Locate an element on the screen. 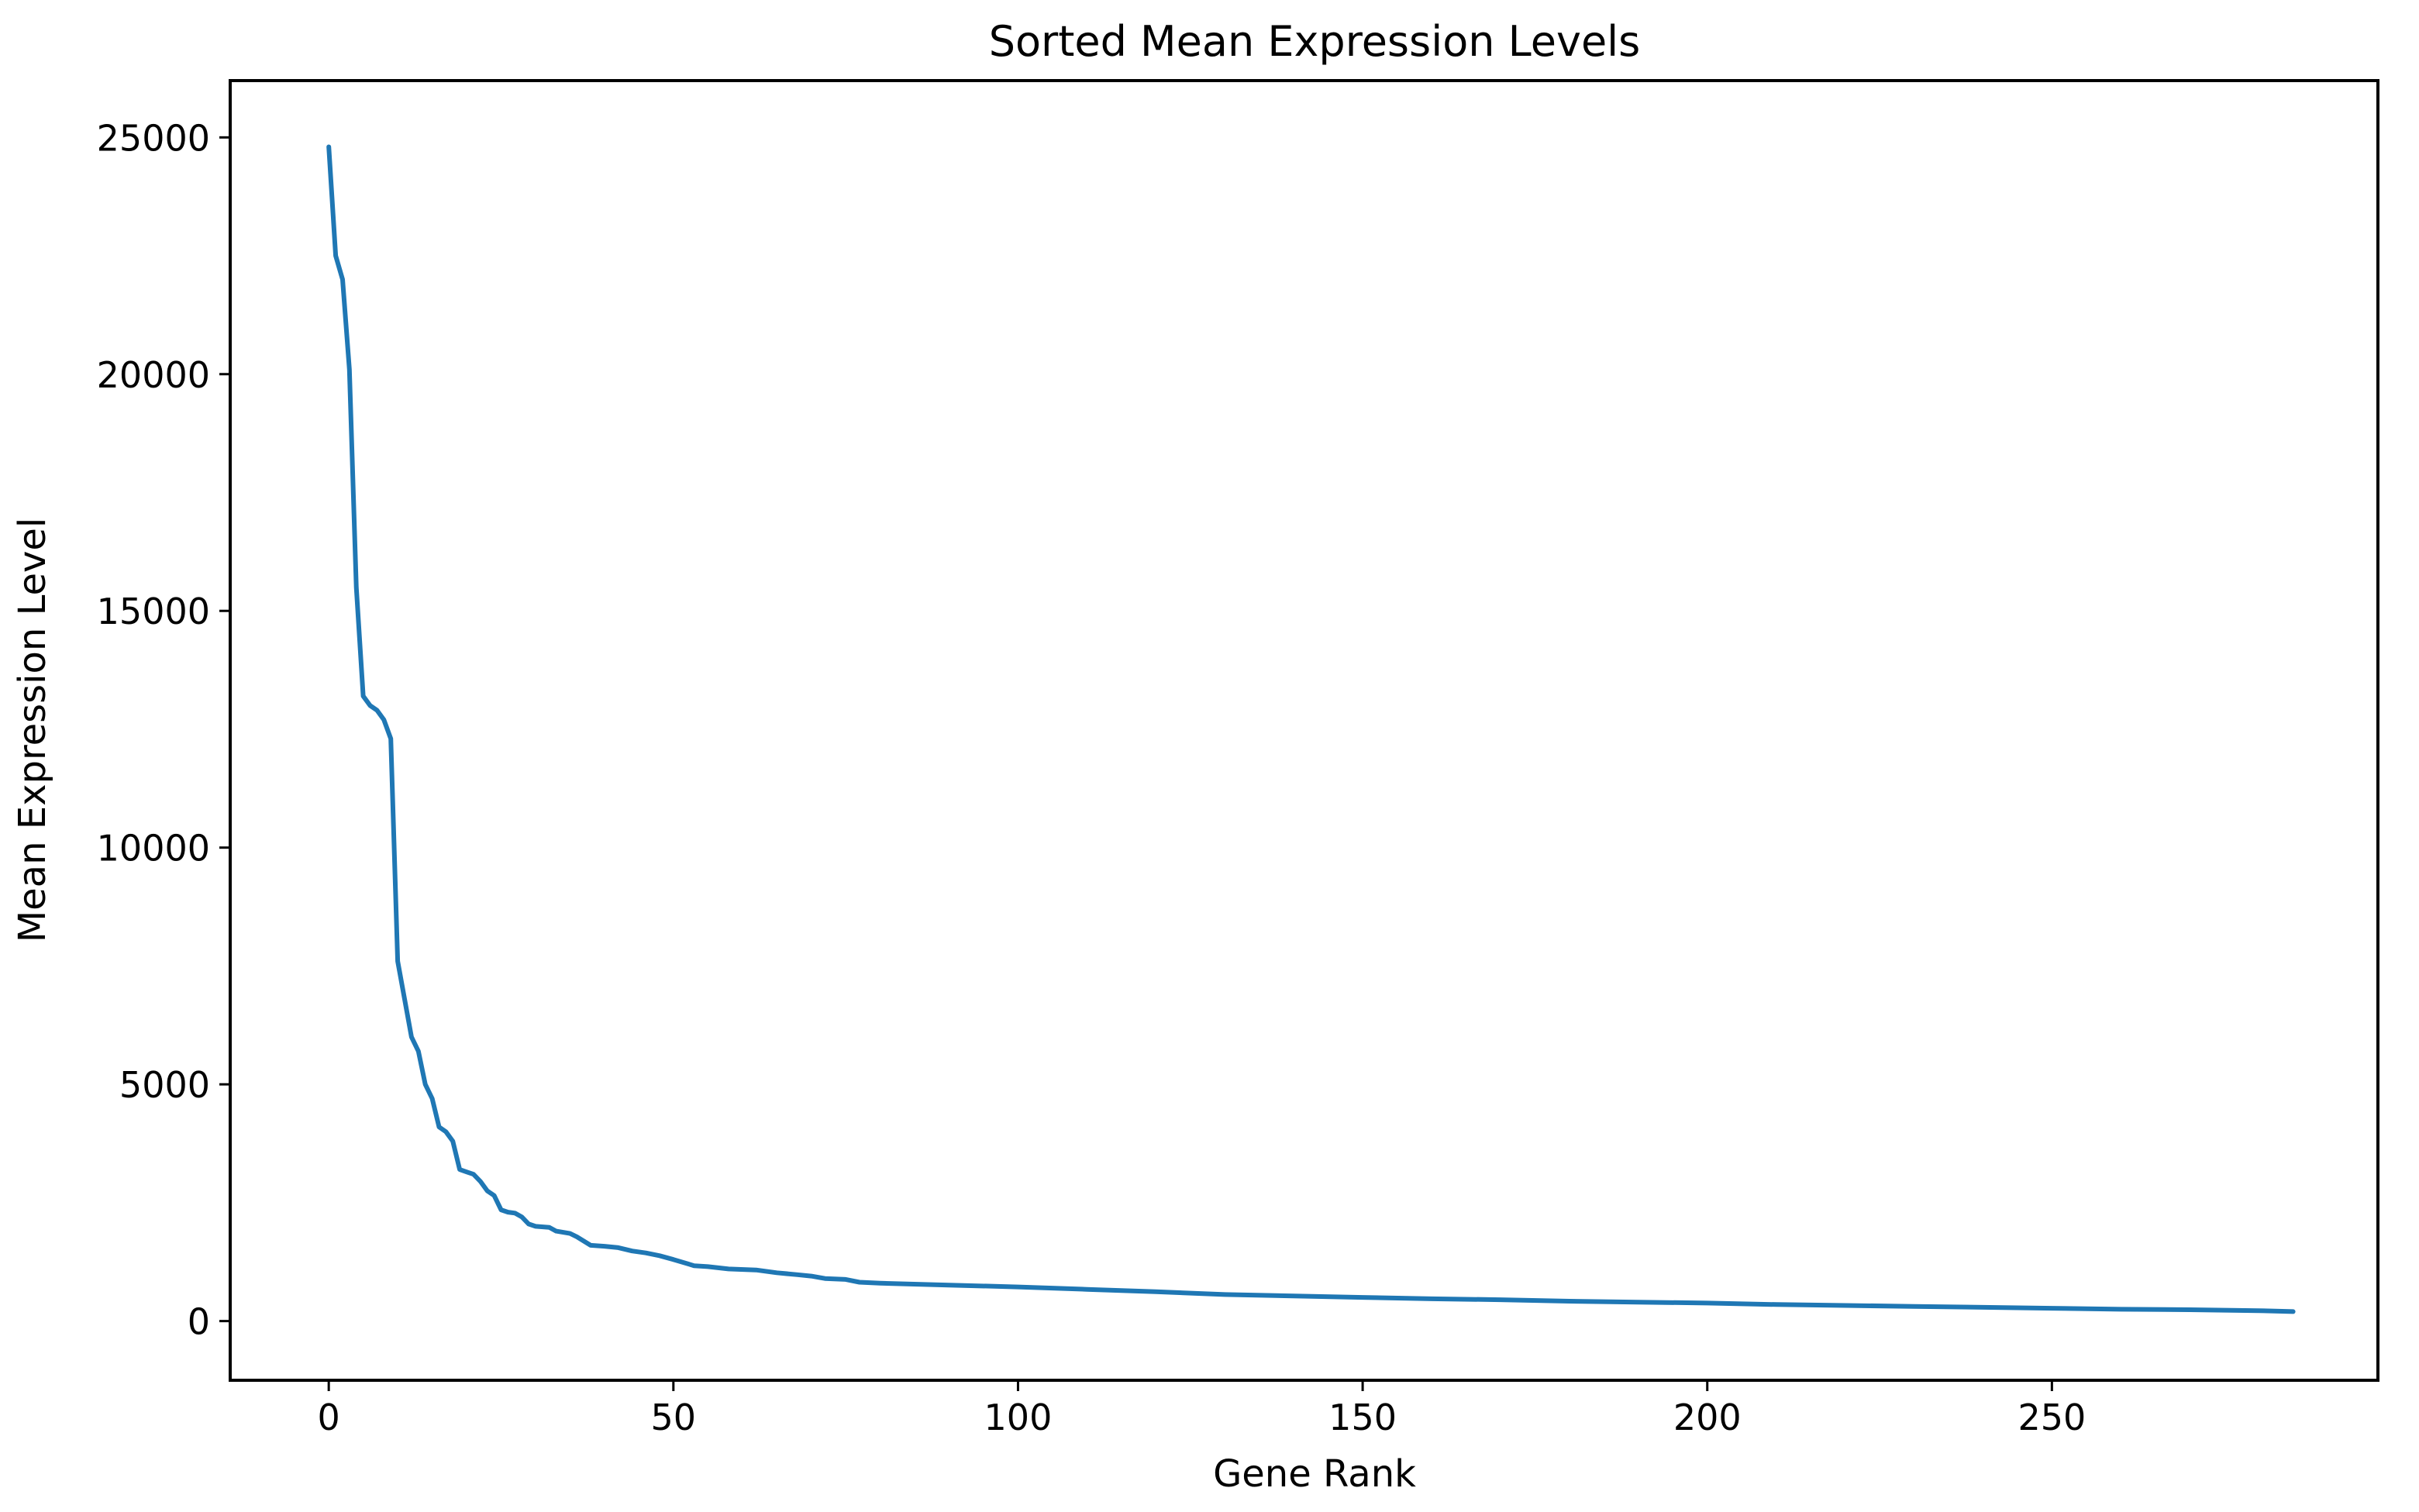 The width and height of the screenshot is (2419, 1512). x-tick-label: 250 is located at coordinates (2052, 1417).